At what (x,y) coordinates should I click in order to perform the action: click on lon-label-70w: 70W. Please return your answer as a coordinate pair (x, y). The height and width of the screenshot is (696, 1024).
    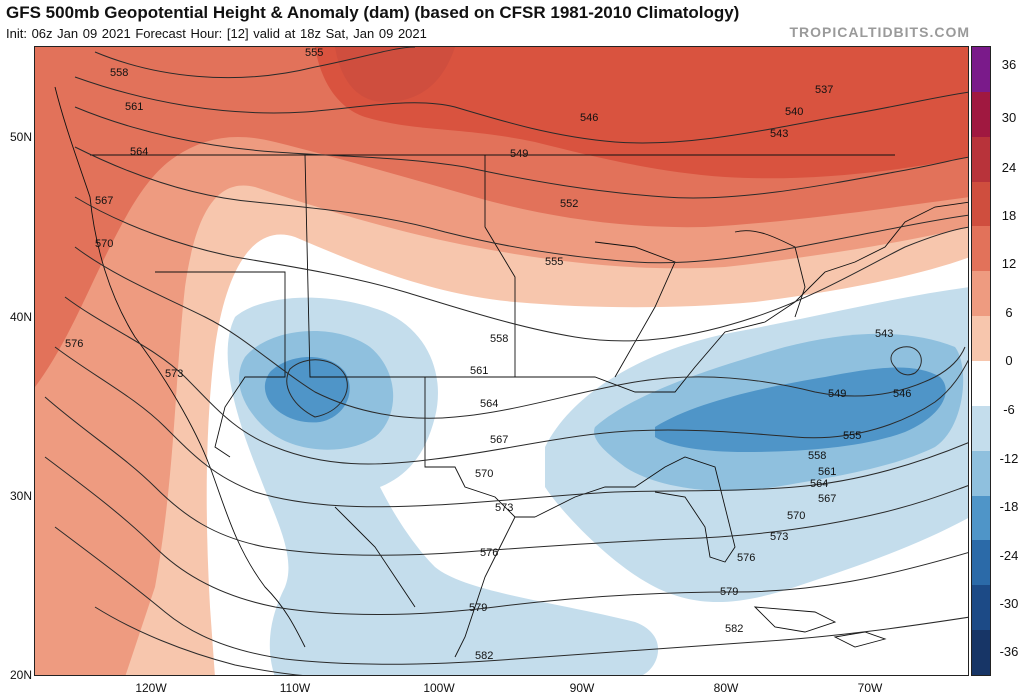
    Looking at the image, I should click on (870, 688).